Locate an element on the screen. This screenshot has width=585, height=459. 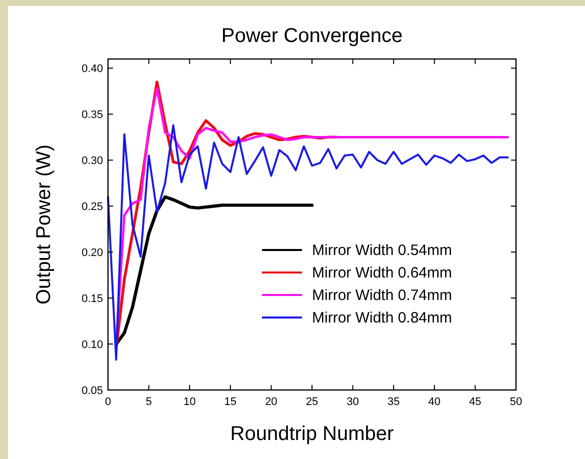
x-tick-label: 40 is located at coordinates (434, 402).